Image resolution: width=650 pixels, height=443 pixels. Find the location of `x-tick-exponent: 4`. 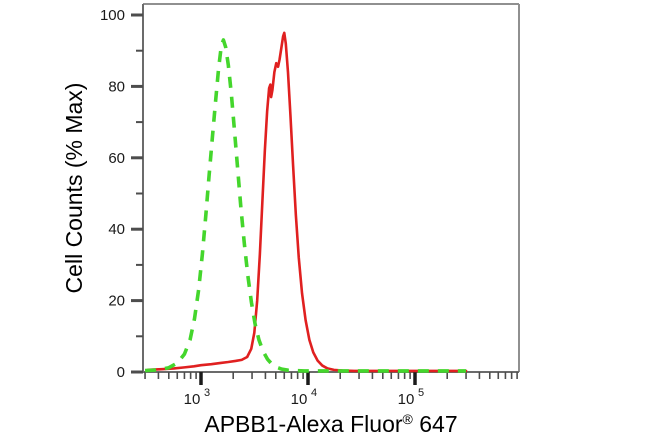

x-tick-exponent: 4 is located at coordinates (314, 393).